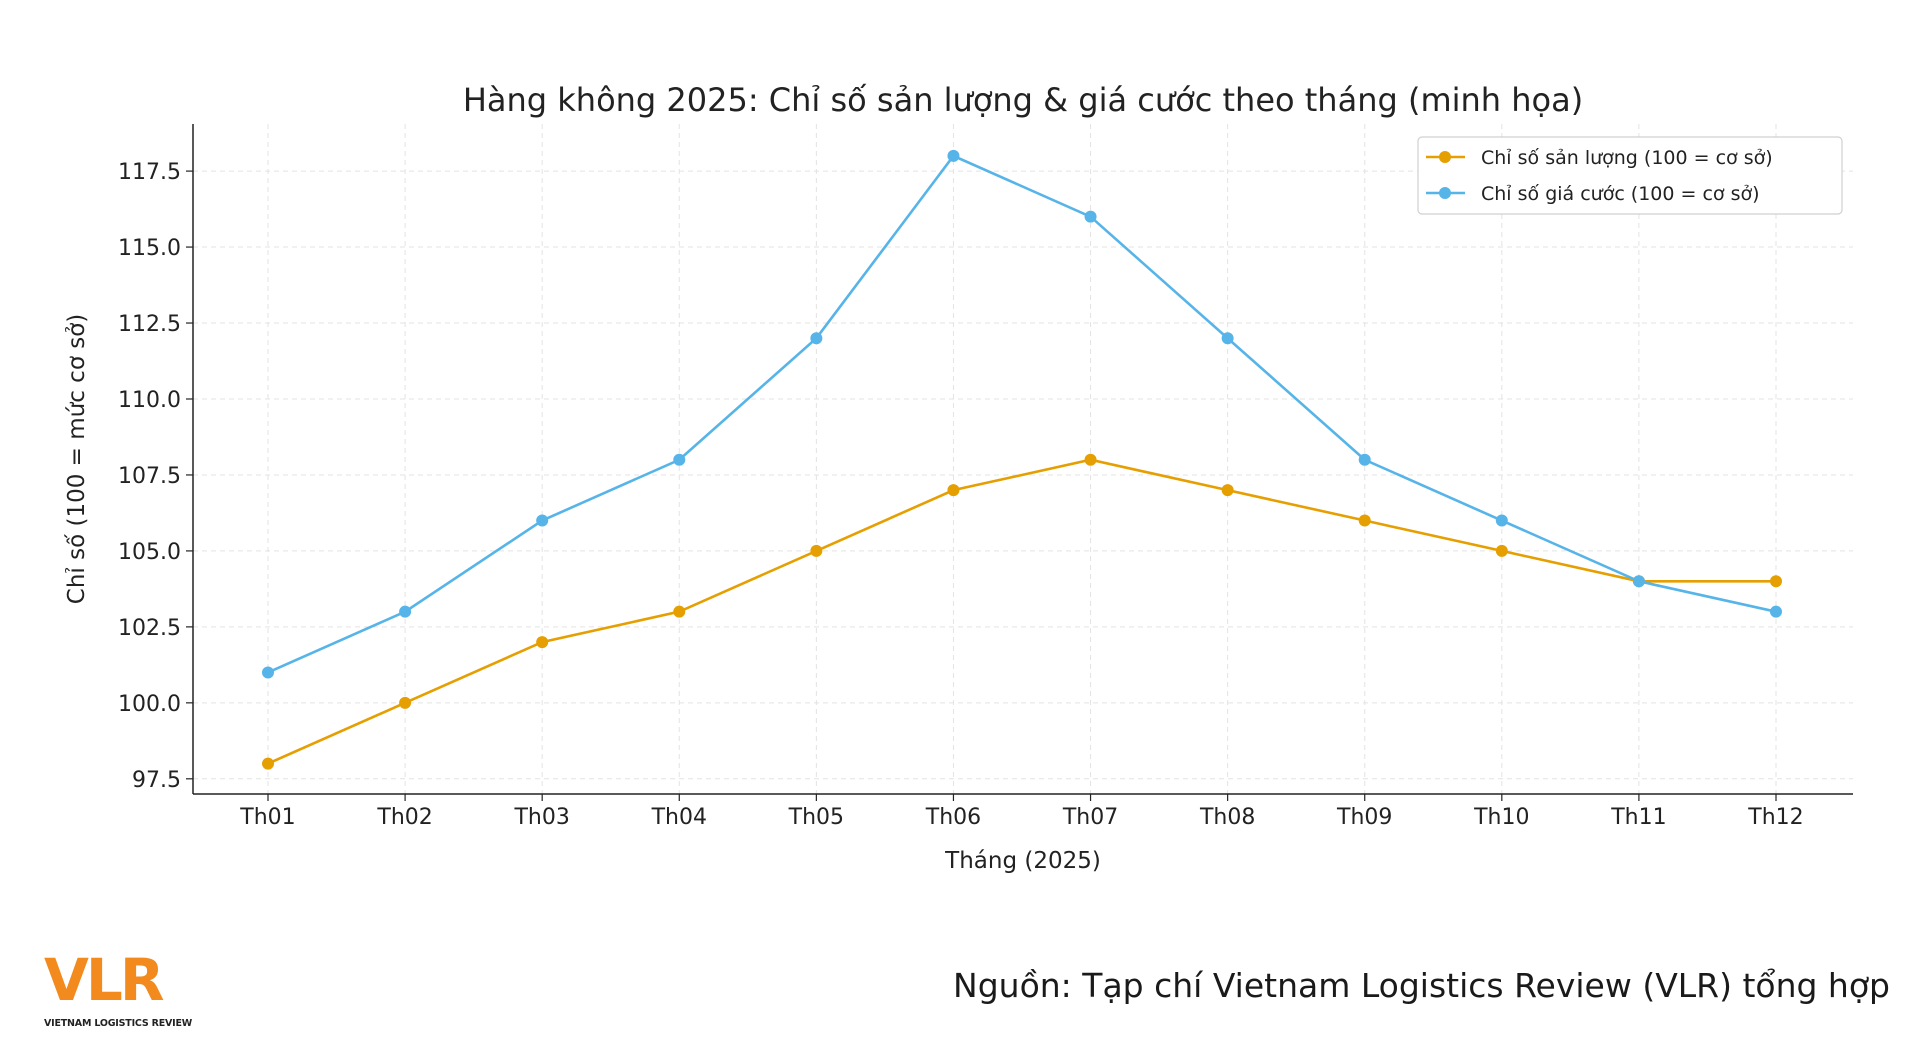 The height and width of the screenshot is (1040, 1920). I want to click on x-tick-label: Th09, so click(1364, 817).